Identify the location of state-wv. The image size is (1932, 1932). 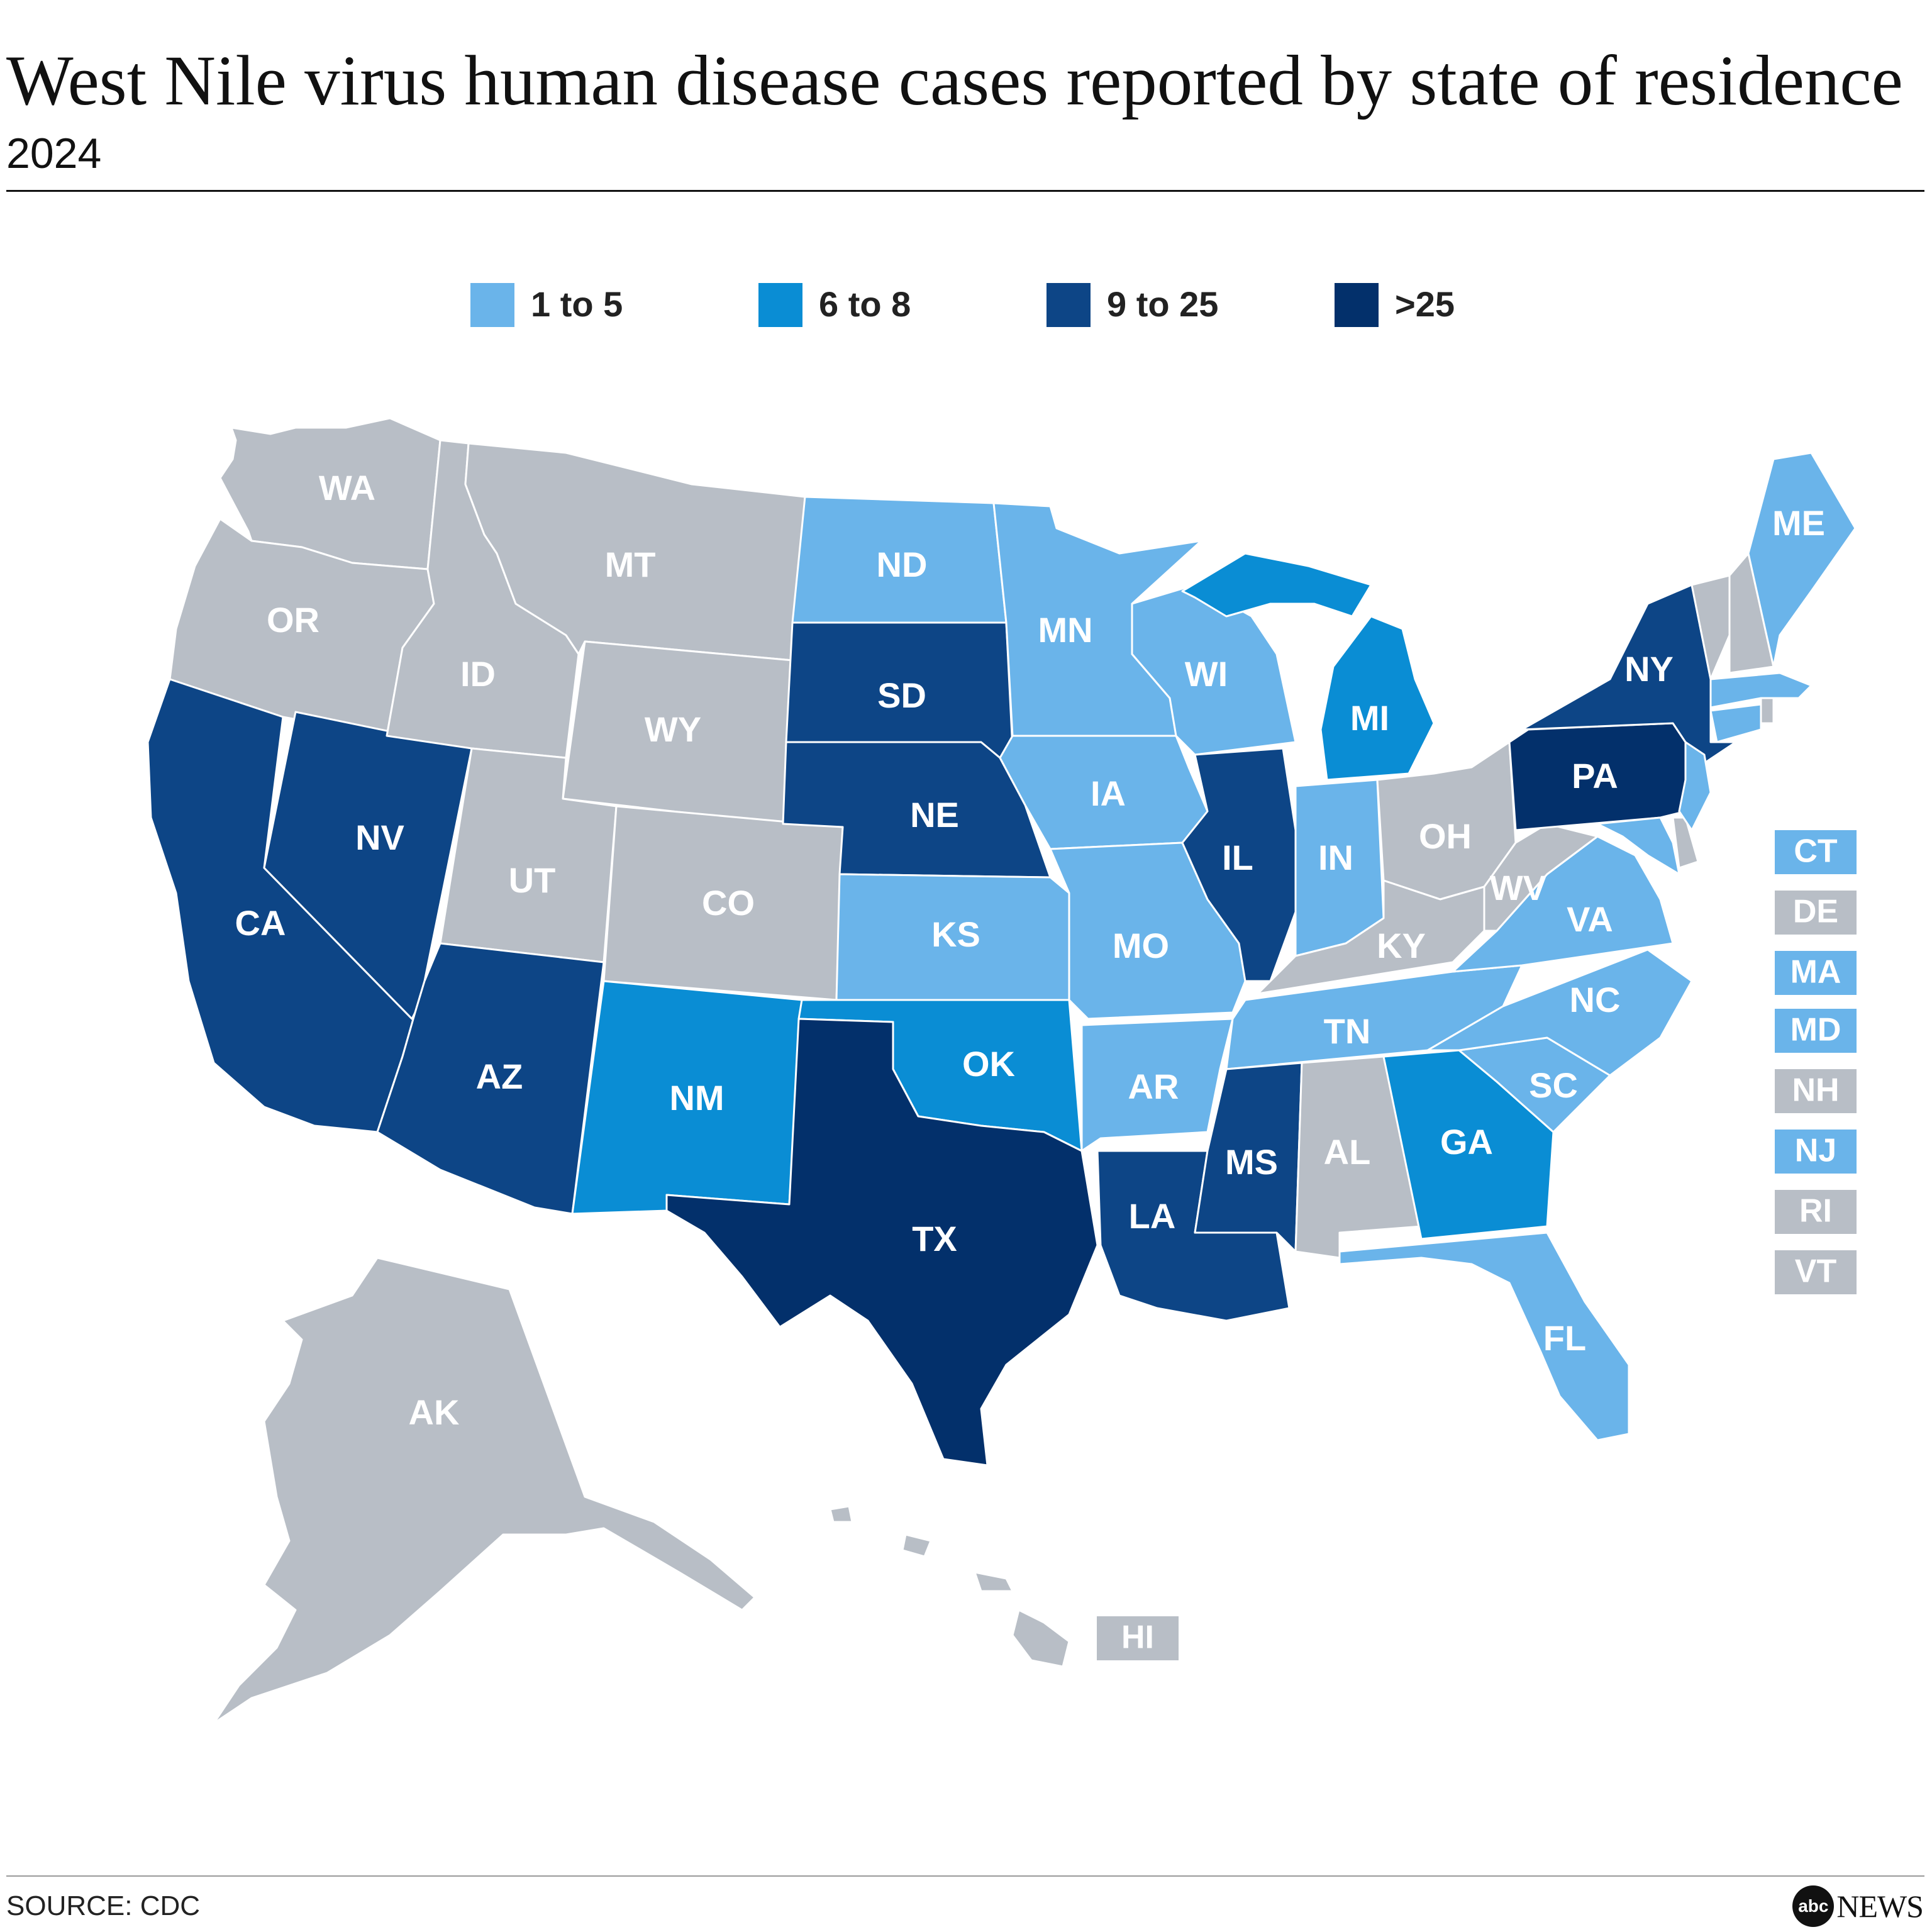
(1541, 877).